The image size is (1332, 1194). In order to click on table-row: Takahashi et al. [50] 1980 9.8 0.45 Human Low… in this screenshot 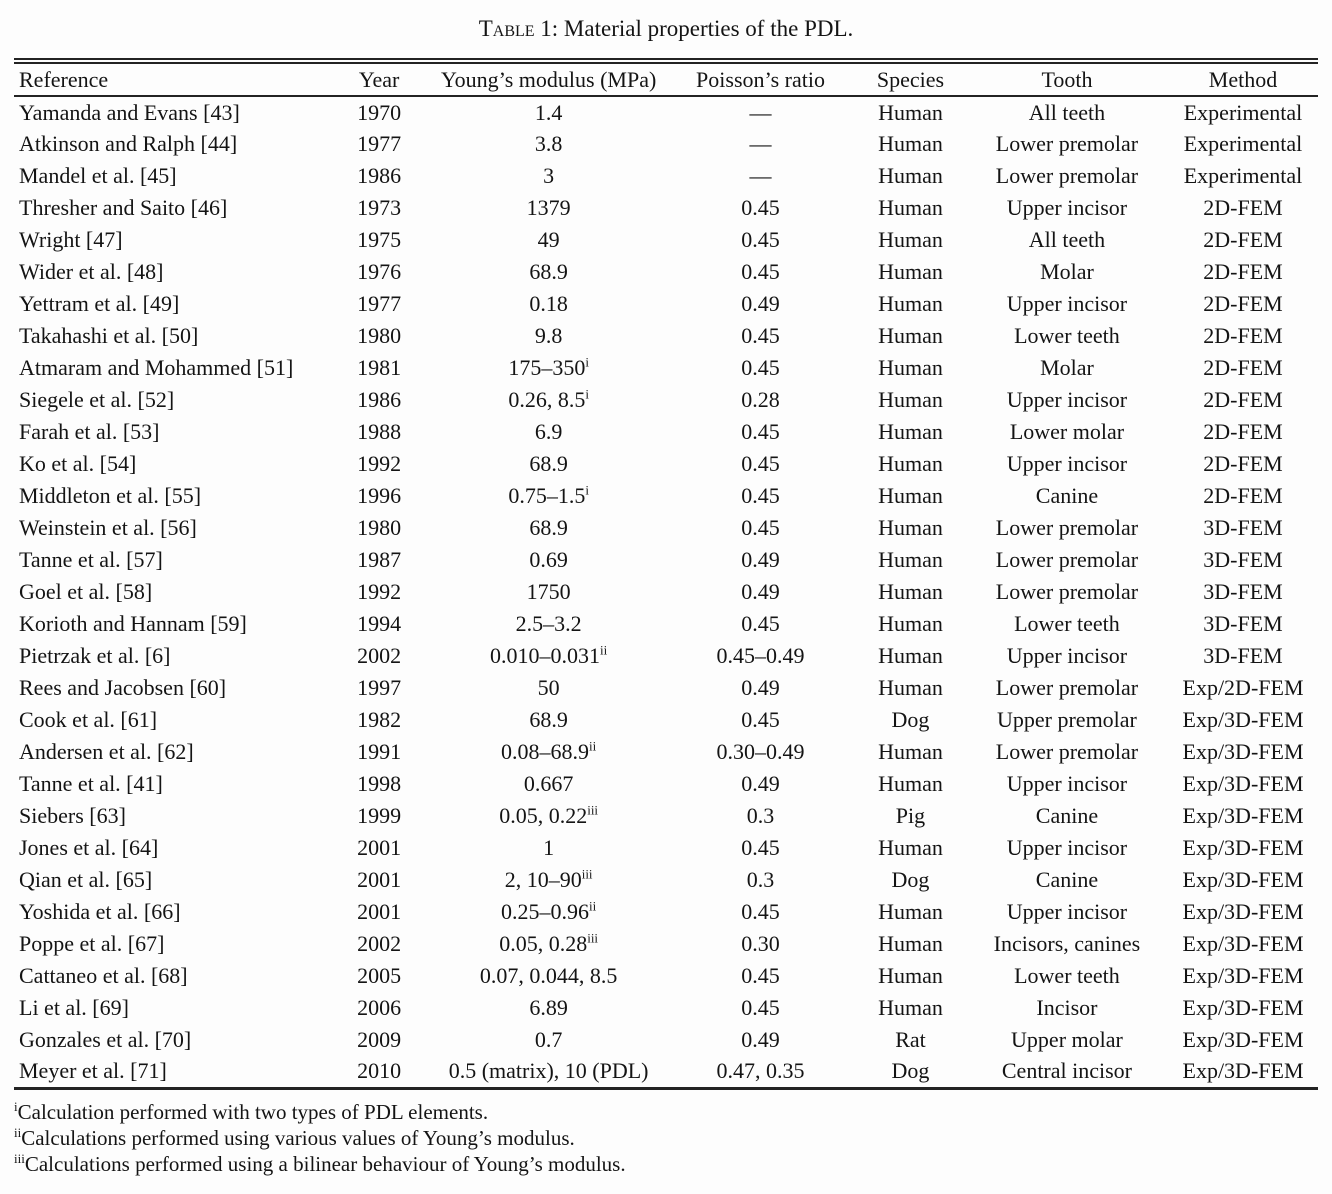, I will do `click(666, 336)`.